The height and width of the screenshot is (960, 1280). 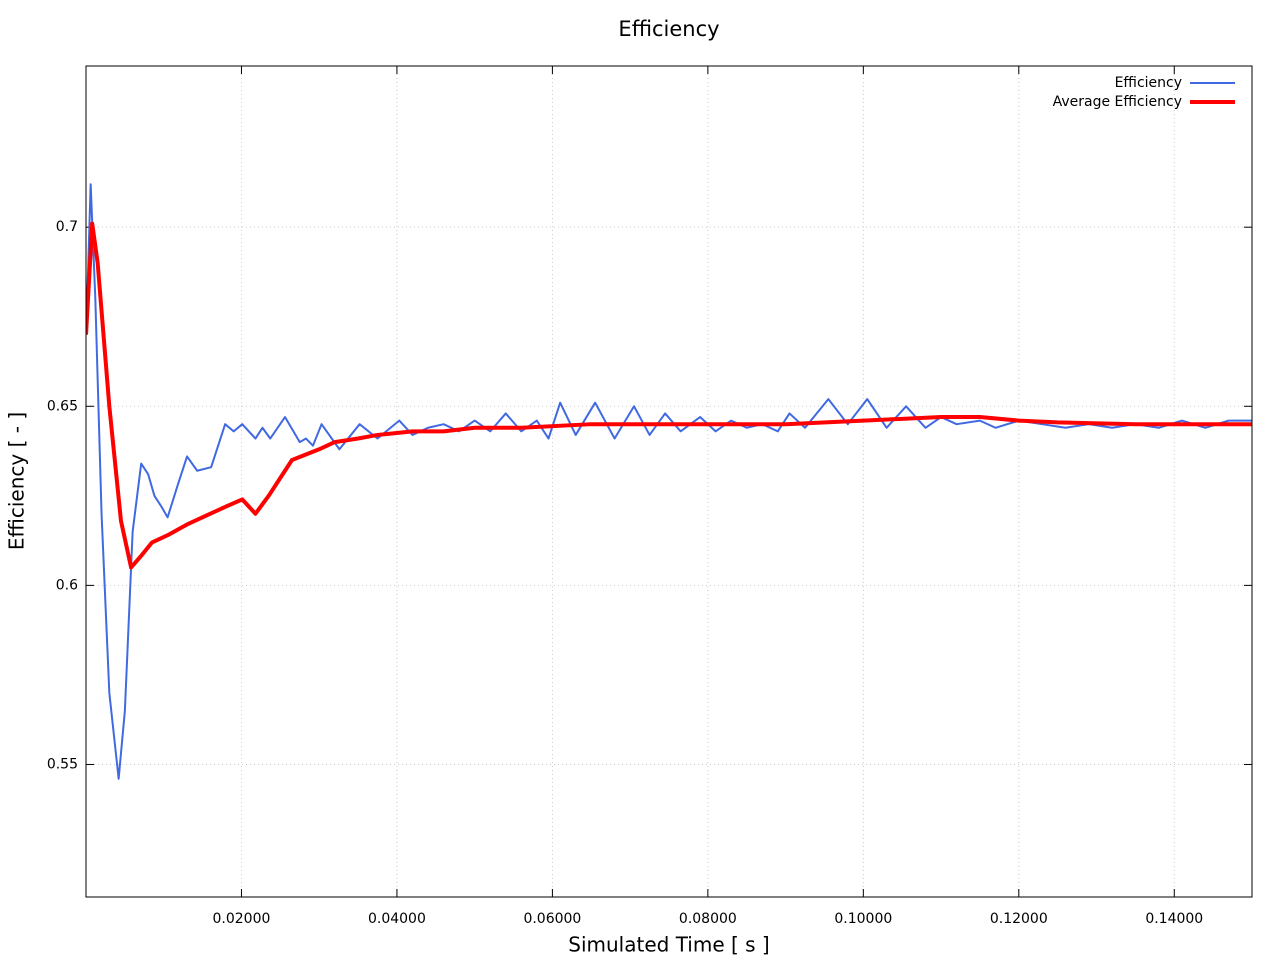 What do you see at coordinates (668, 945) in the screenshot?
I see `x-axis-label: Simulated Time [ s ]` at bounding box center [668, 945].